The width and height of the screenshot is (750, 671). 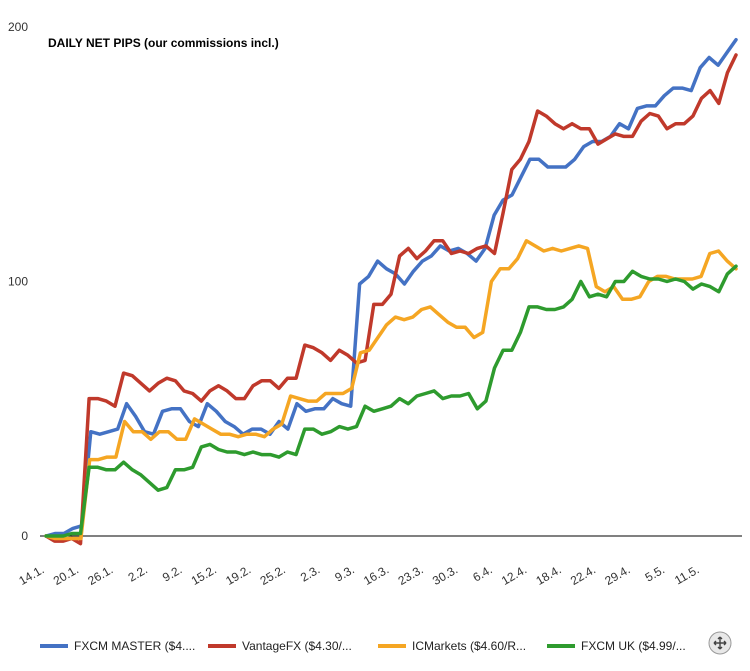 I want to click on x-tick-label: 29.4., so click(x=617, y=574).